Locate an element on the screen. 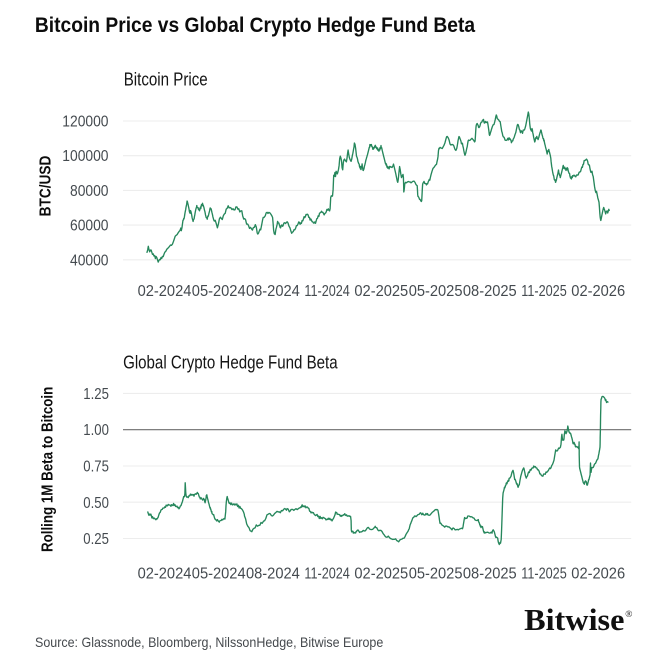 The width and height of the screenshot is (670, 670). svg-text: Global Crypto Hedge Fund Beta is located at coordinates (230, 362).